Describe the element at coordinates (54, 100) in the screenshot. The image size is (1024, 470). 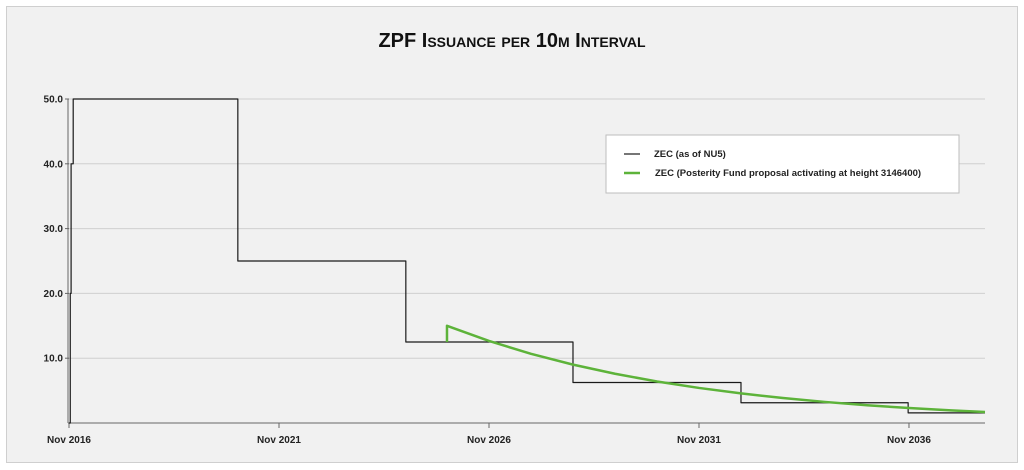
I see `y-tick-label: 50.0` at that location.